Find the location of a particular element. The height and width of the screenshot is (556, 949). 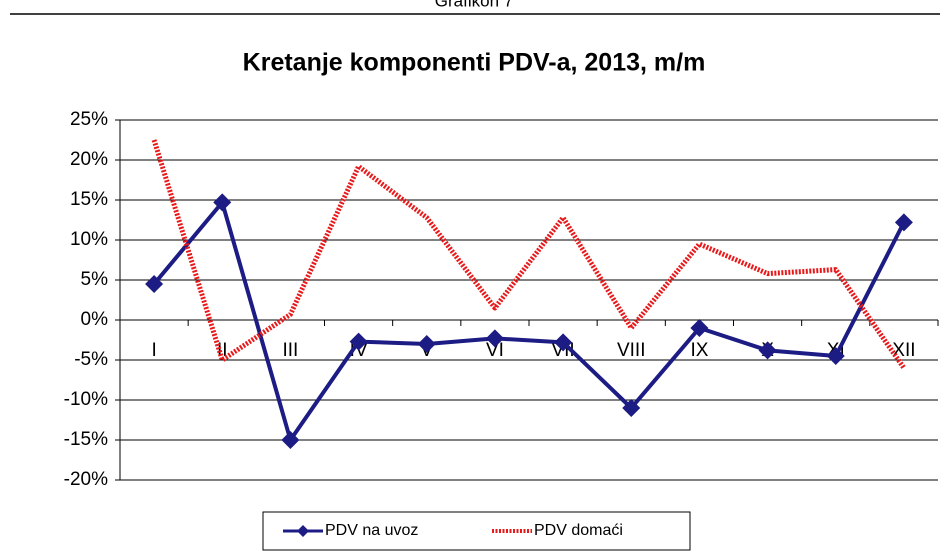

y-tick-label: -5% is located at coordinates (91, 359).